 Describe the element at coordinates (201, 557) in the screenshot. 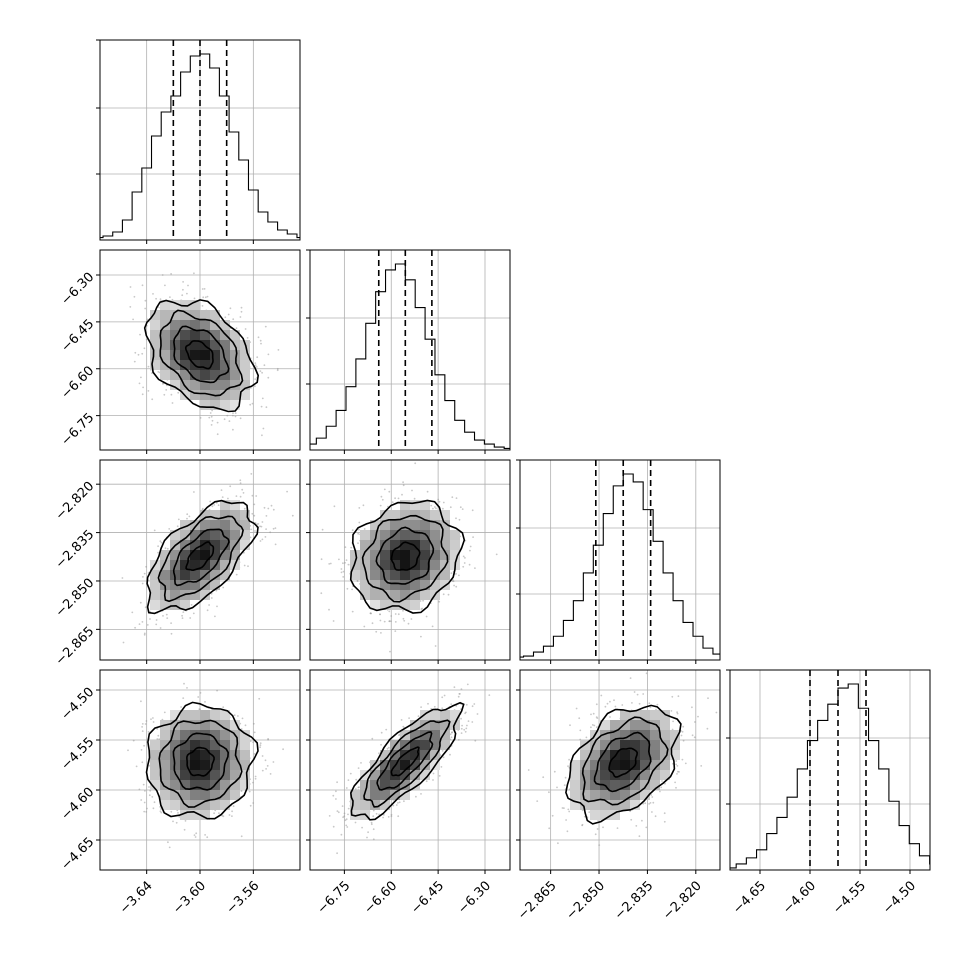

I see `contour-line` at that location.